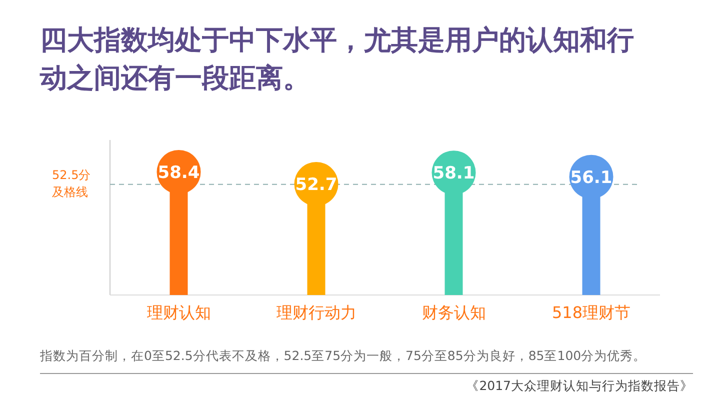 This screenshot has height=403, width=721. Describe the element at coordinates (453, 174) in the screenshot. I see `data-label: 58.1` at that location.